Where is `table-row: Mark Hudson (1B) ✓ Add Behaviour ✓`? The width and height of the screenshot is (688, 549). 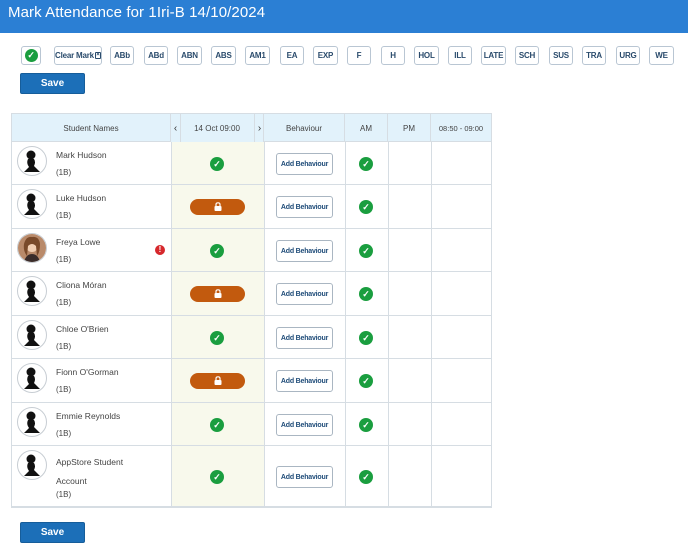 table-row: Mark Hudson (1B) ✓ Add Behaviour ✓ is located at coordinates (251, 163).